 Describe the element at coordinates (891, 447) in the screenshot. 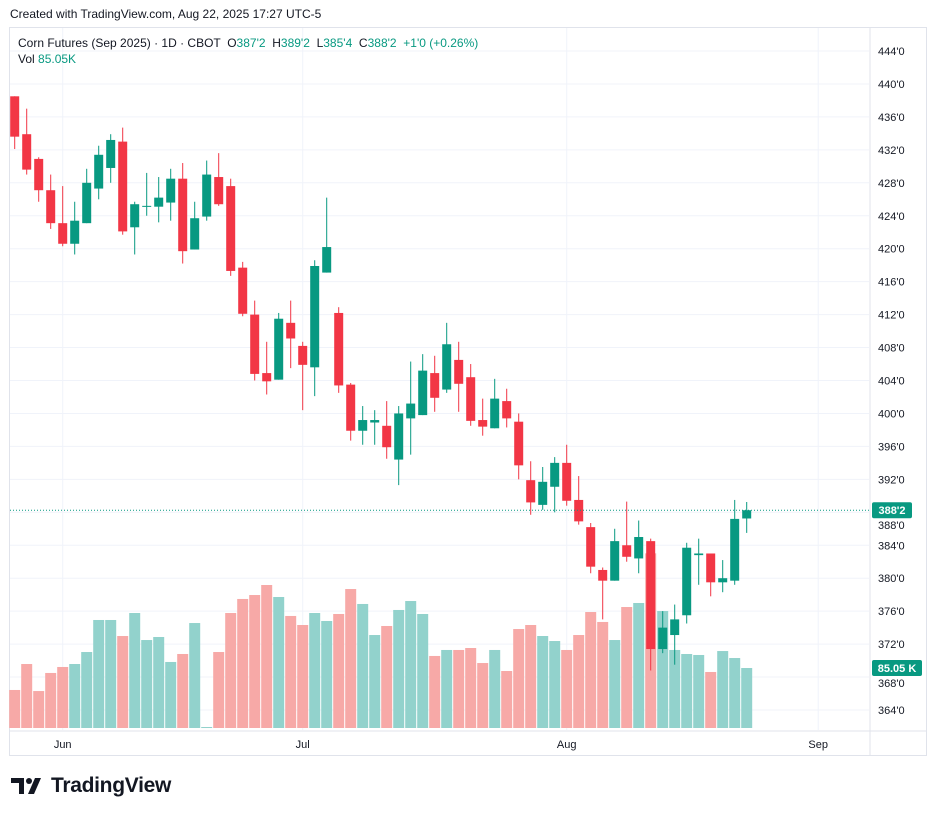

I see `price-tick-label: 396'0` at that location.